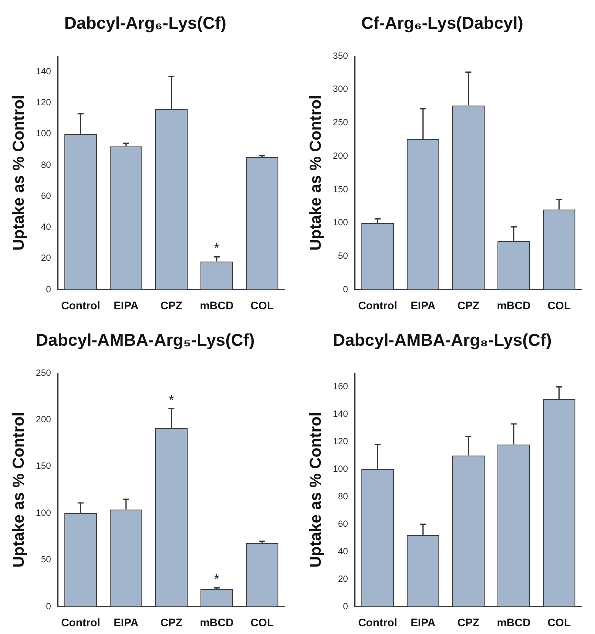 This screenshot has height=634, width=595. What do you see at coordinates (340, 89) in the screenshot?
I see `y-tick-label: 300` at bounding box center [340, 89].